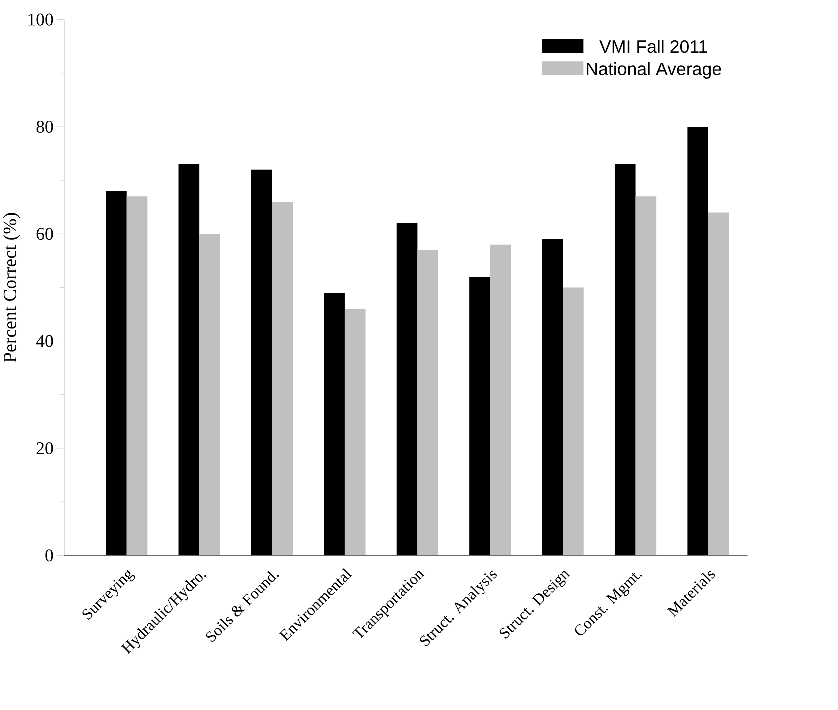 The image size is (838, 710). What do you see at coordinates (41, 20) in the screenshot?
I see `y-tick-label: 100` at bounding box center [41, 20].